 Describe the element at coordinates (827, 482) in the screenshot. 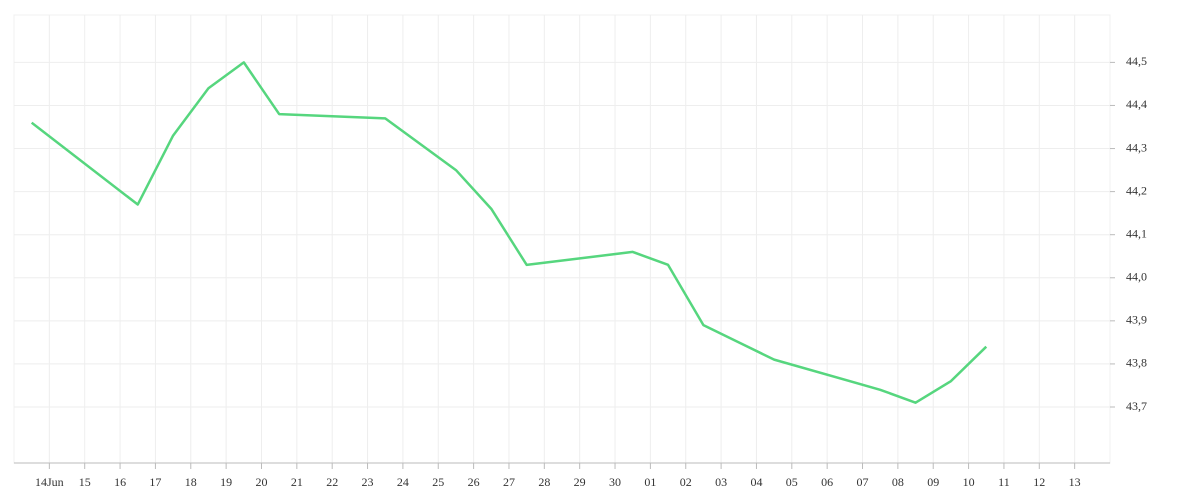

I see `x-tick-label: 06` at that location.